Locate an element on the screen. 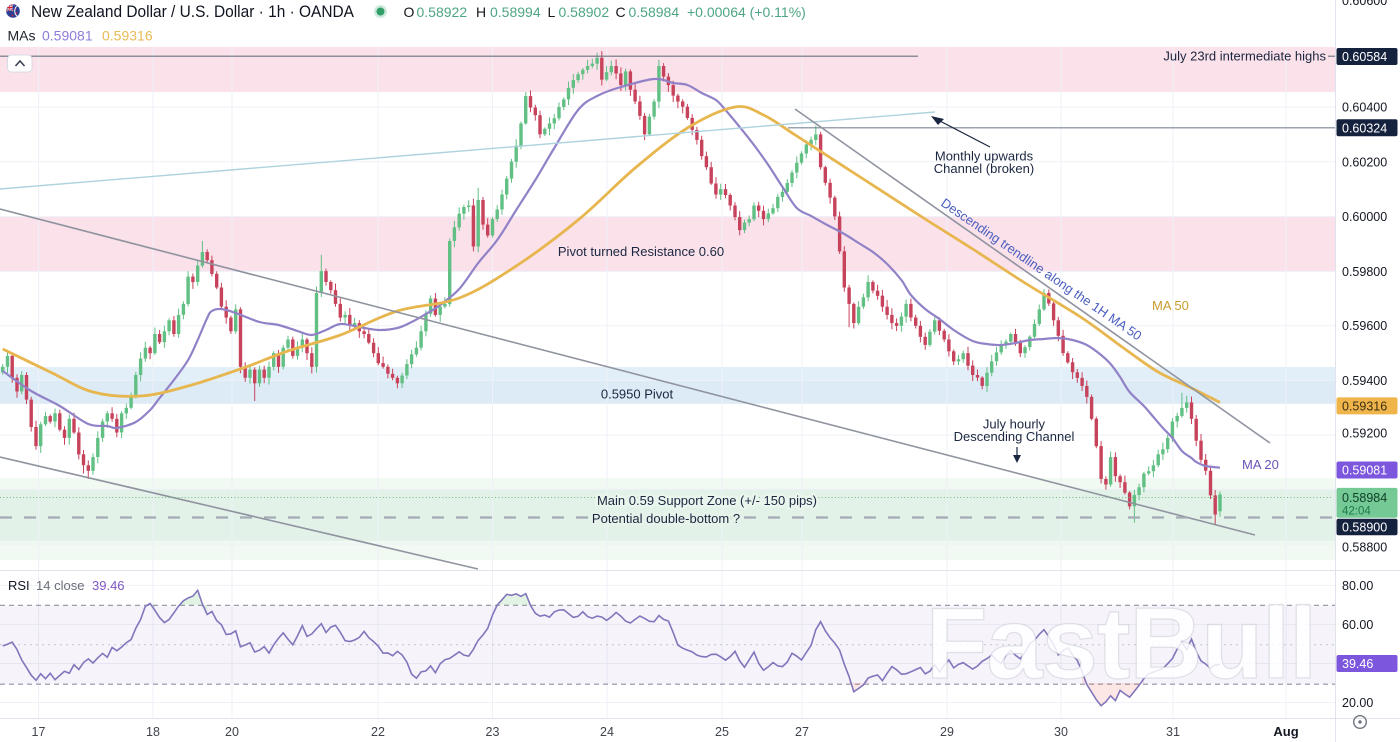 Image resolution: width=1400 pixels, height=742 pixels. svg-text: 25 is located at coordinates (722, 732).